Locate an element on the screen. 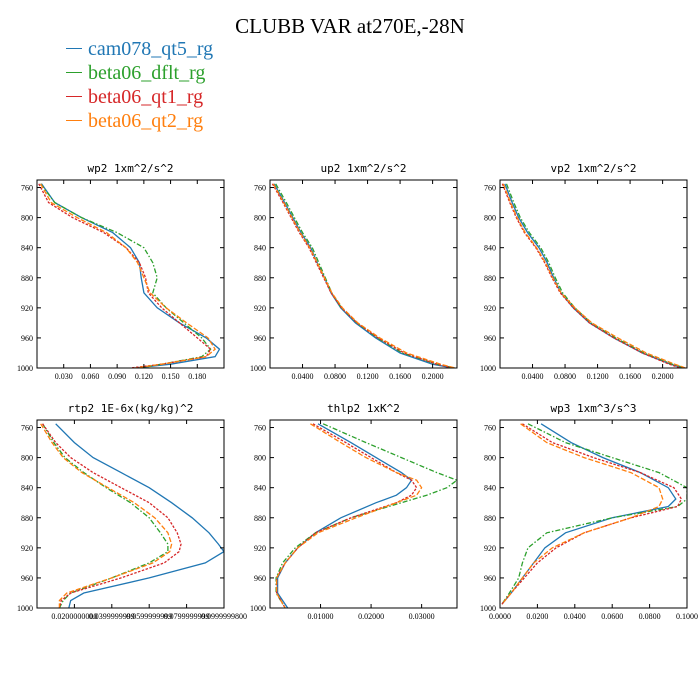 The width and height of the screenshot is (700, 700). page-title: CLUBB VAR at270E,-28N is located at coordinates (350, 26).